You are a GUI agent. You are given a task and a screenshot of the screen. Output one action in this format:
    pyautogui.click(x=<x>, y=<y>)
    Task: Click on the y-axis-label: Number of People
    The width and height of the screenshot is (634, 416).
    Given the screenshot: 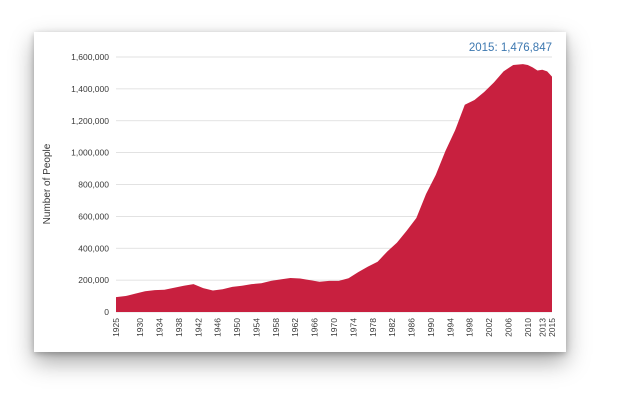 What is the action you would take?
    pyautogui.click(x=47, y=183)
    